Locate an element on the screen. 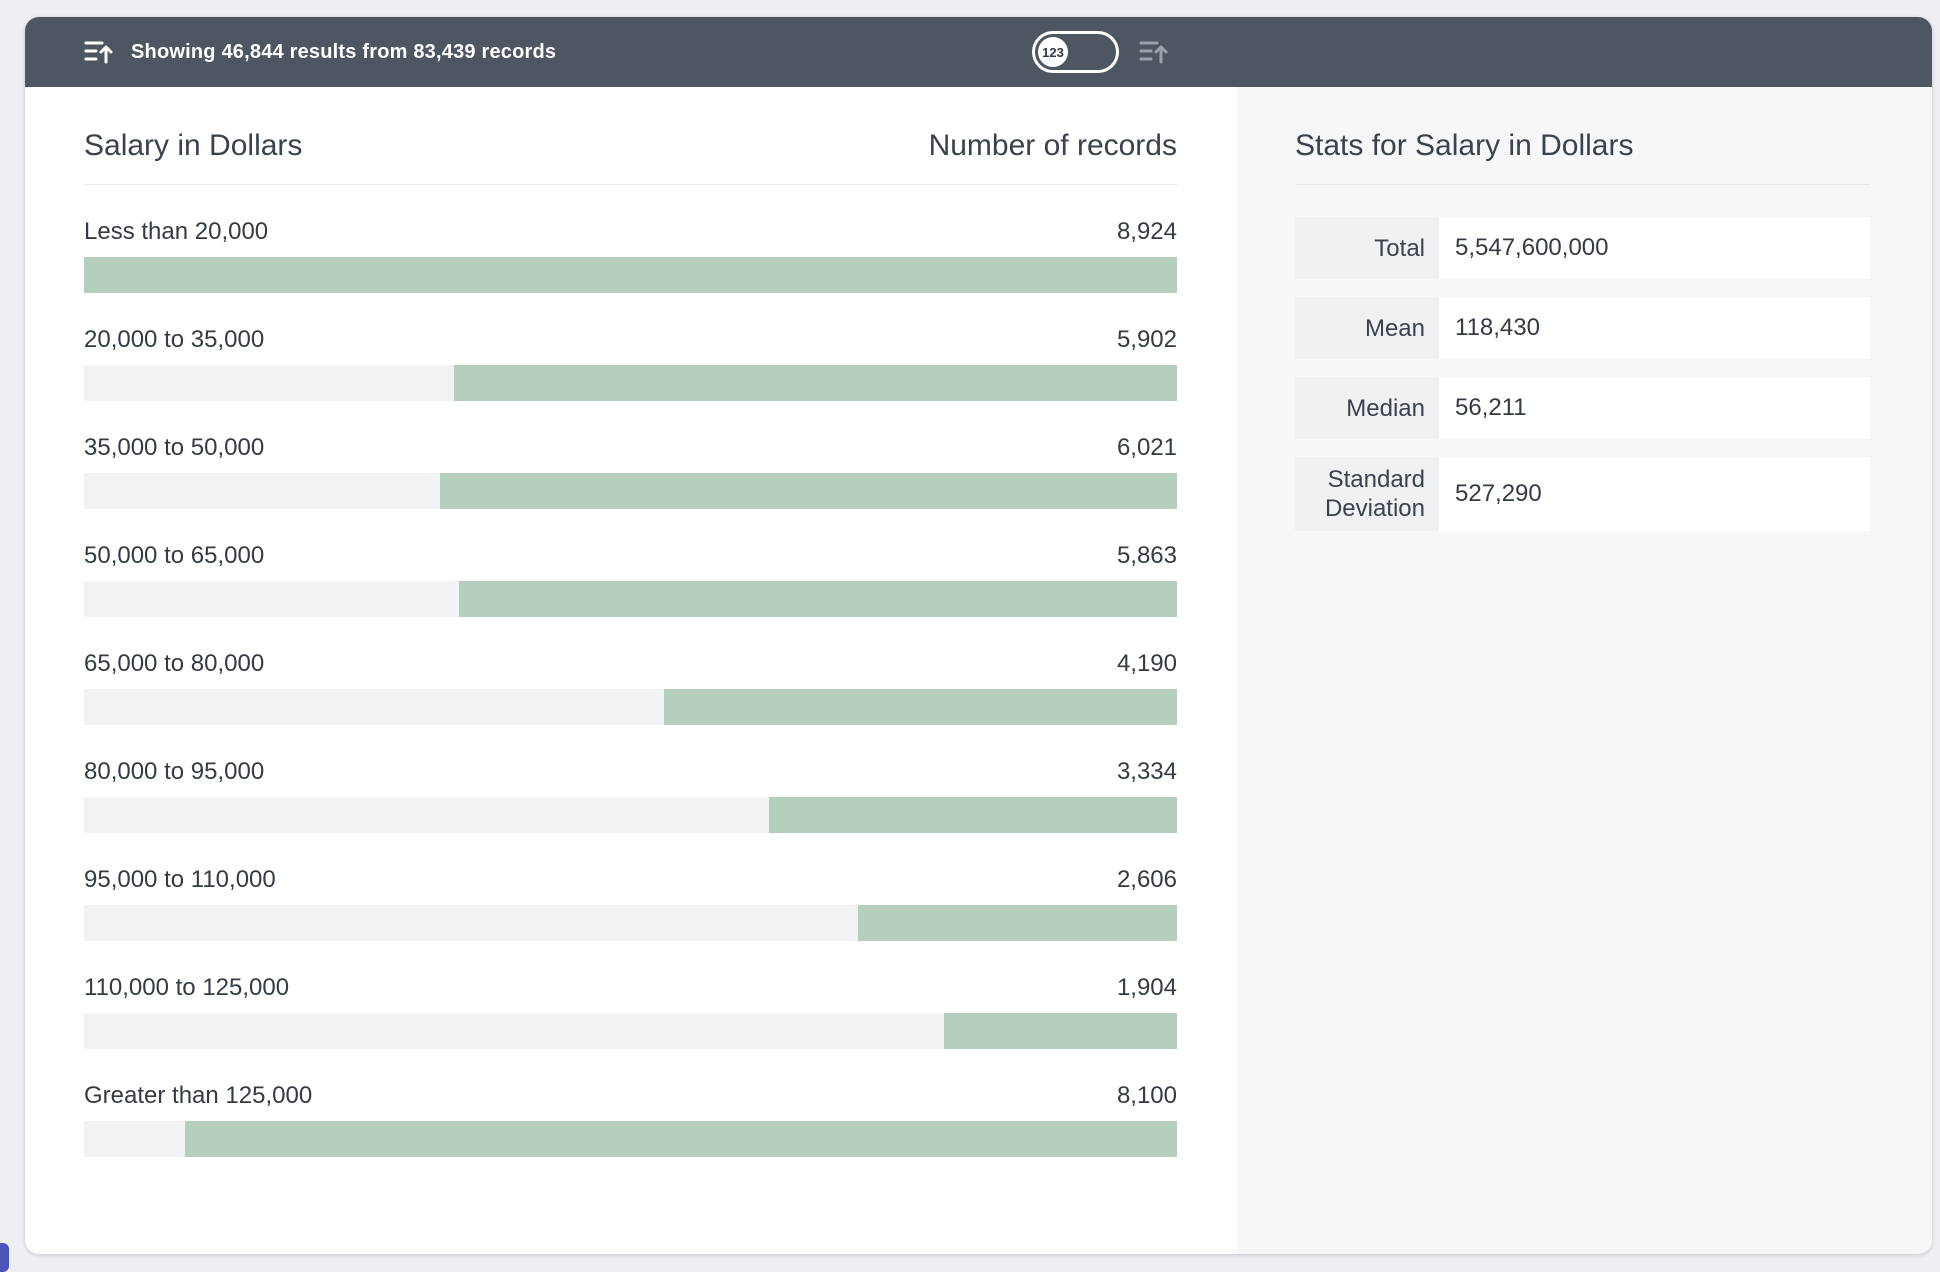  histogram-row-labels: 80,000 to 95,000 3,334 is located at coordinates (630, 772).